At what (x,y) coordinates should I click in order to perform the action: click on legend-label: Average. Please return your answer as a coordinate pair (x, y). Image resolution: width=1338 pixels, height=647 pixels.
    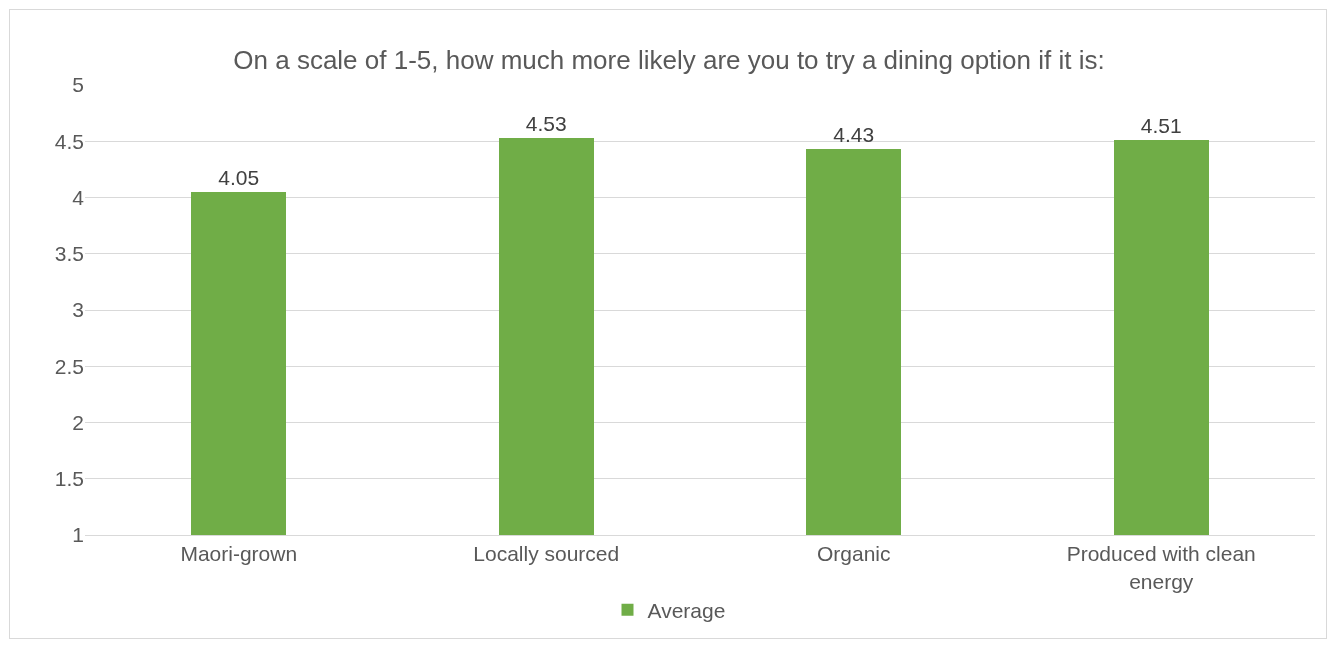
    Looking at the image, I should click on (686, 610).